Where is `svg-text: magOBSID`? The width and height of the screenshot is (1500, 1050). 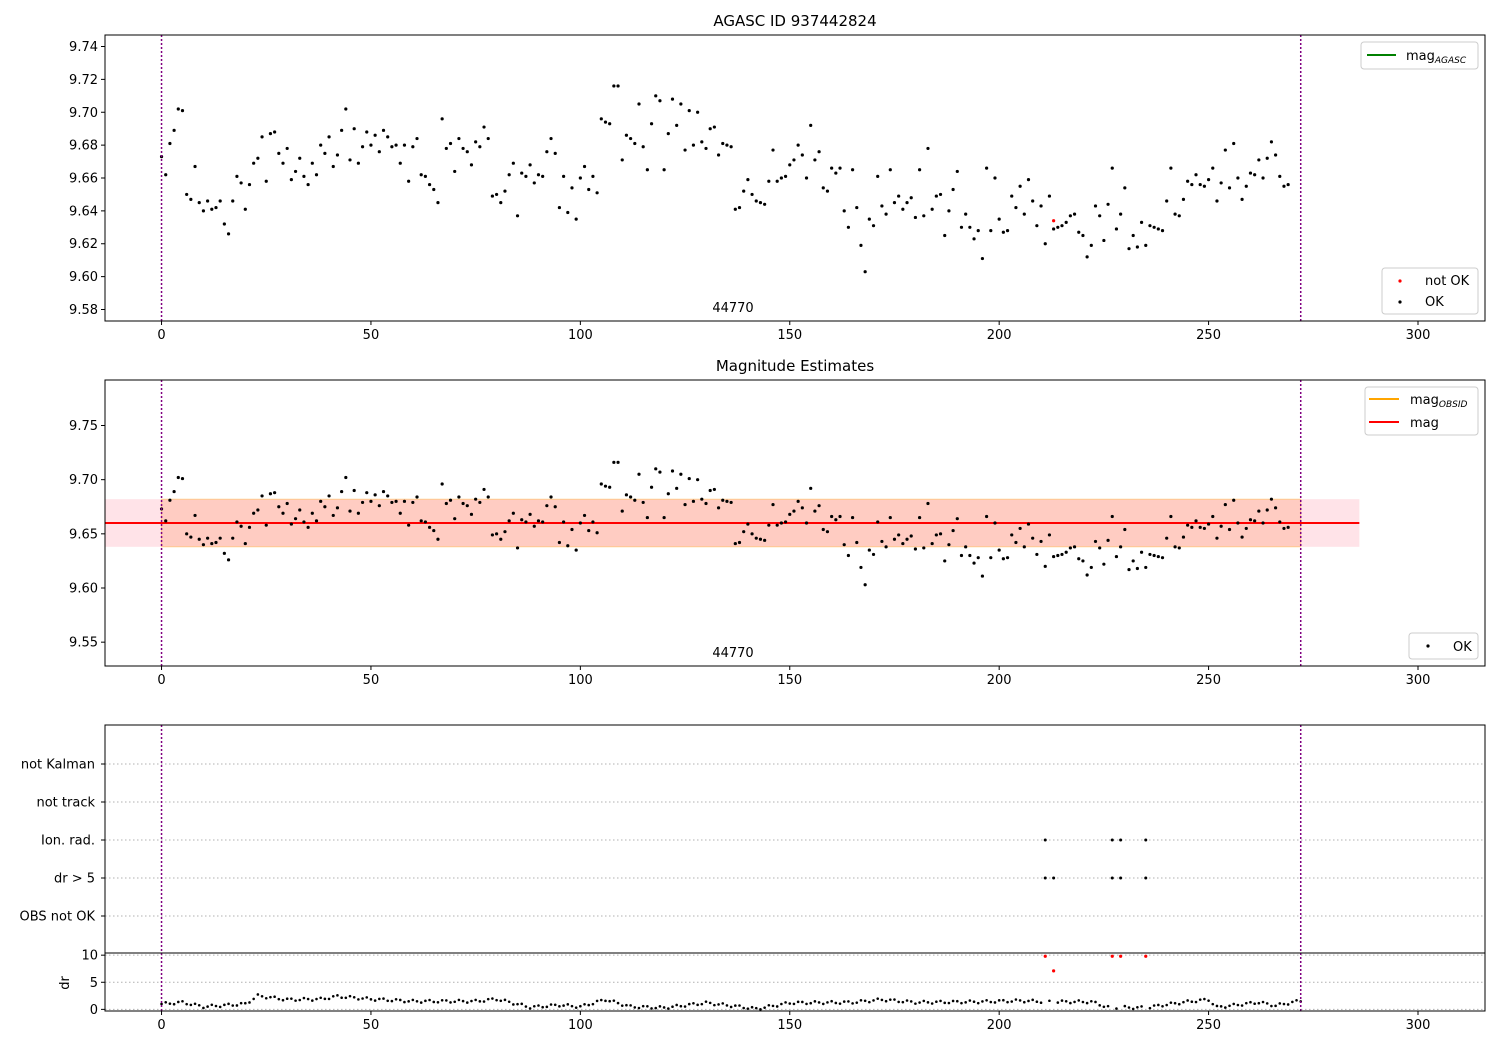
svg-text: magOBSID is located at coordinates (1439, 401).